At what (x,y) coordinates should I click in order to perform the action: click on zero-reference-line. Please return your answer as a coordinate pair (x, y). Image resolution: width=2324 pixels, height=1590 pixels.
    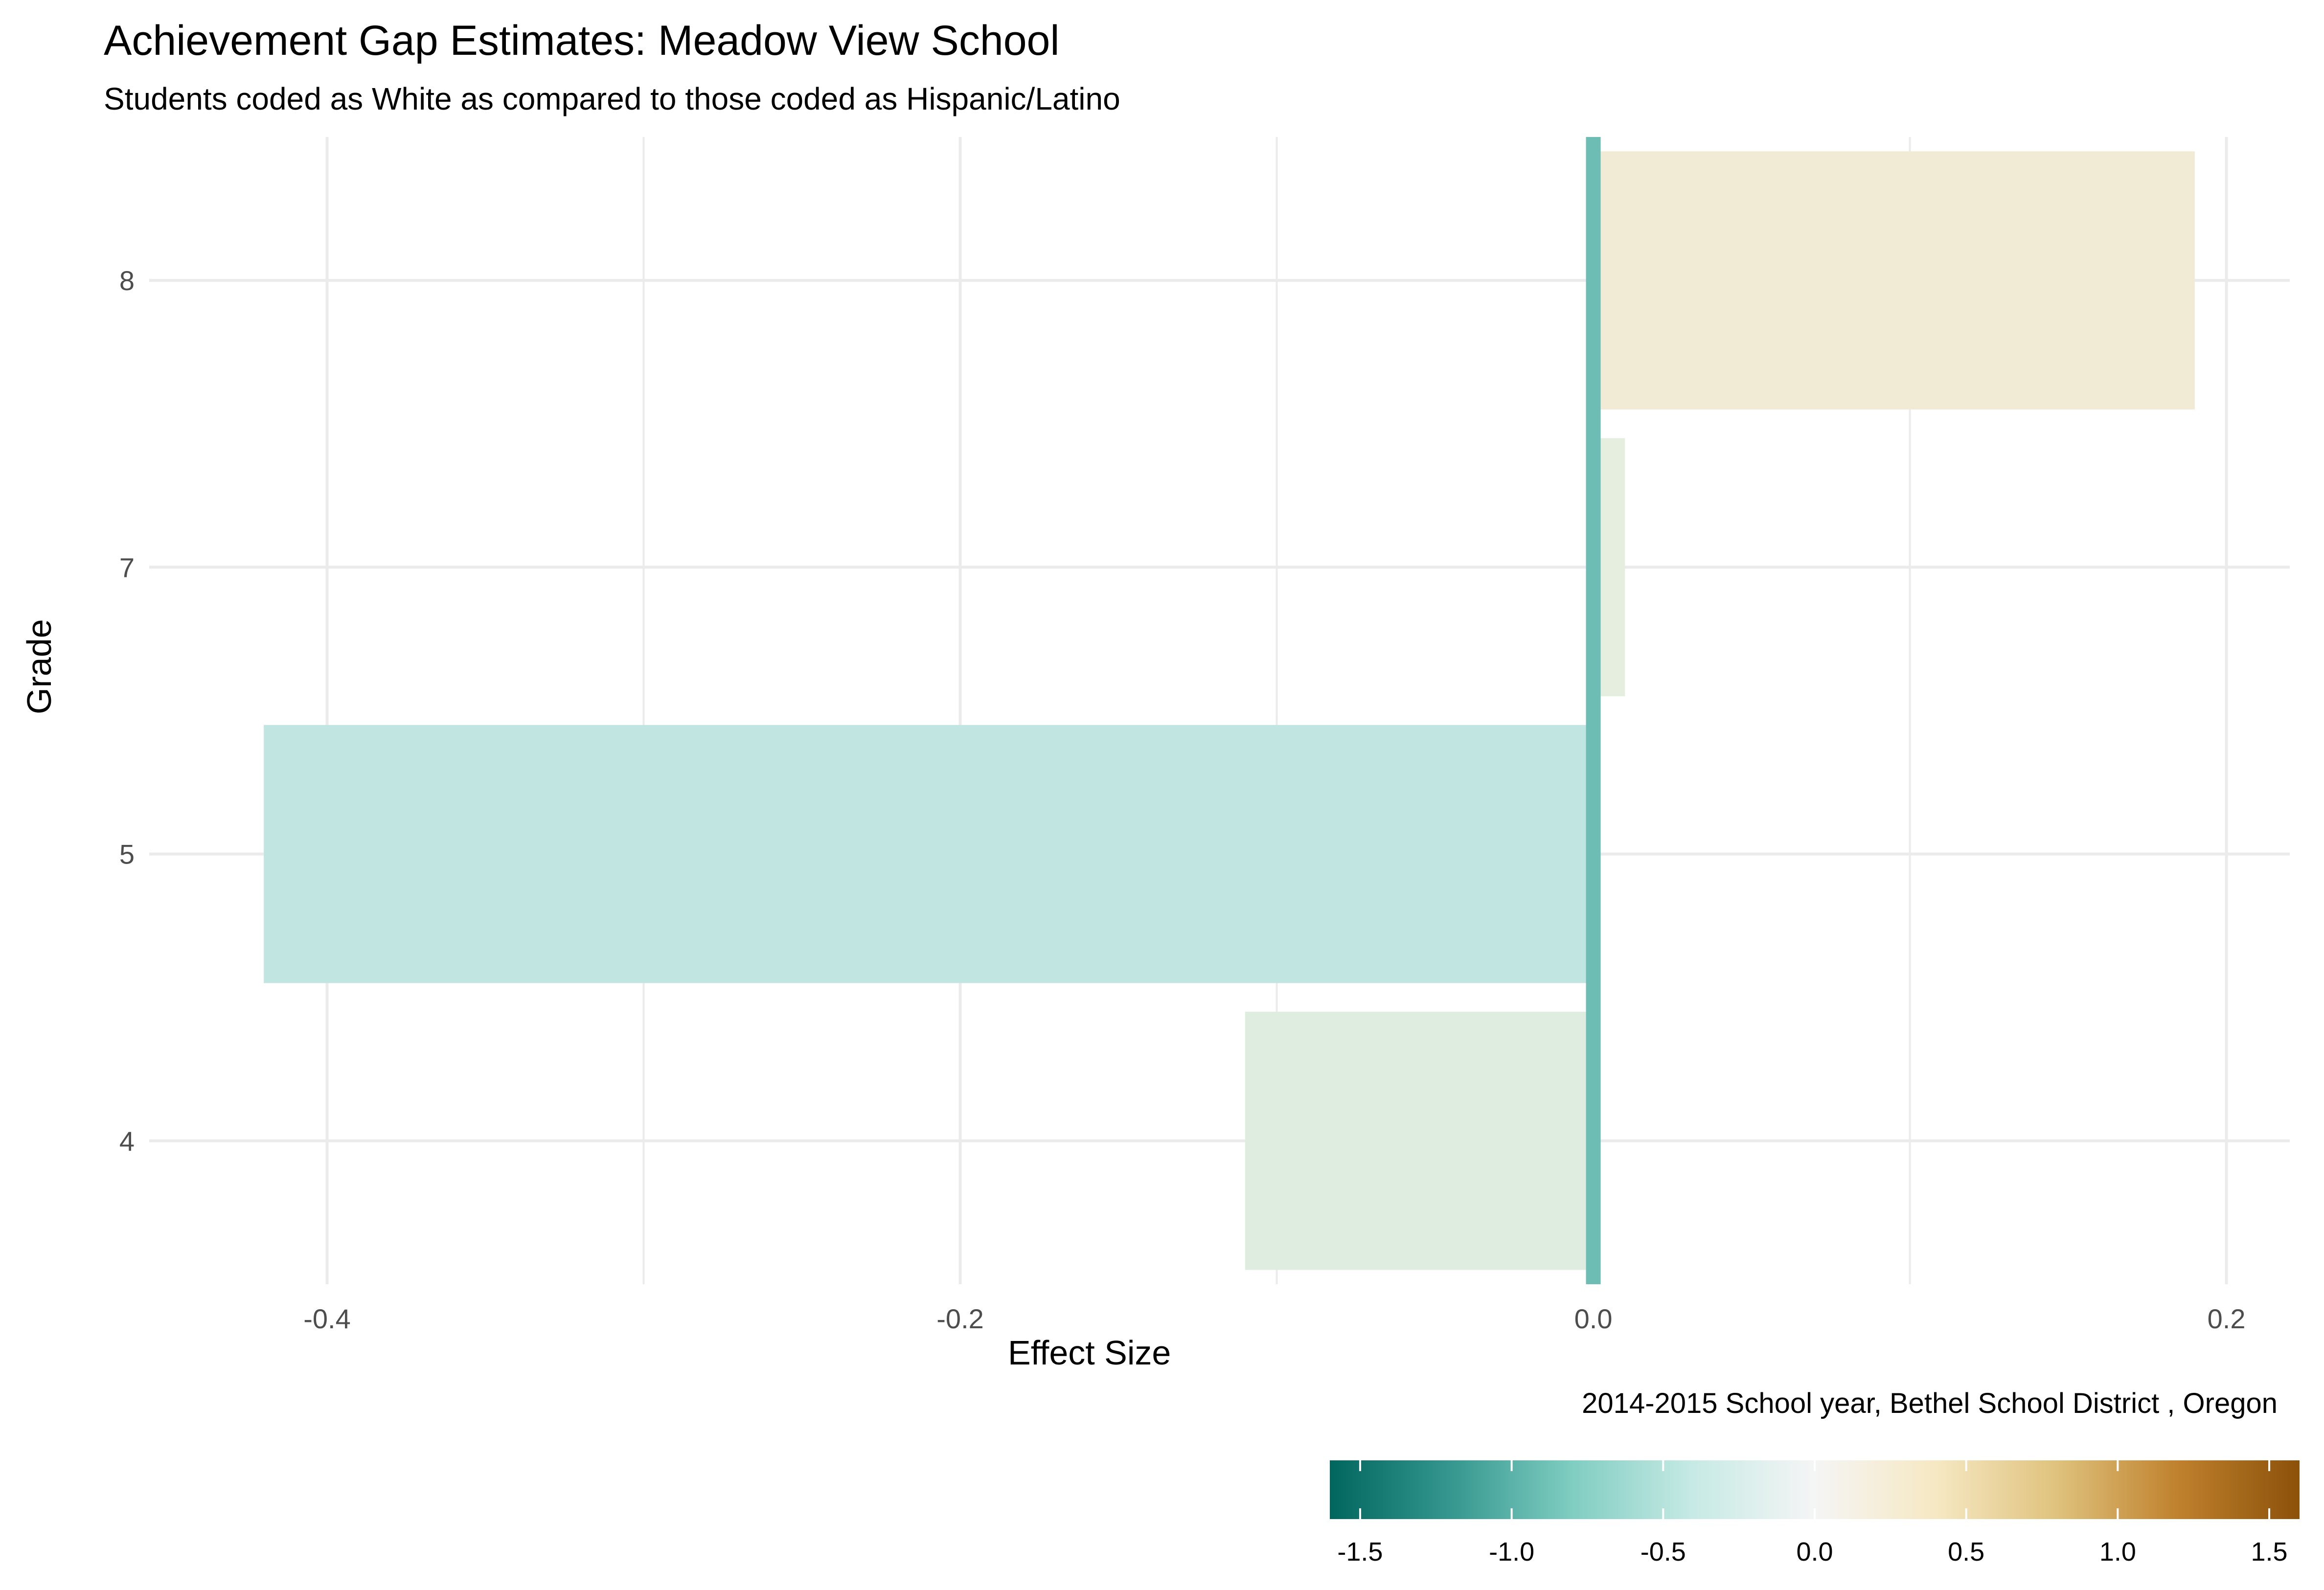
    Looking at the image, I should click on (1593, 711).